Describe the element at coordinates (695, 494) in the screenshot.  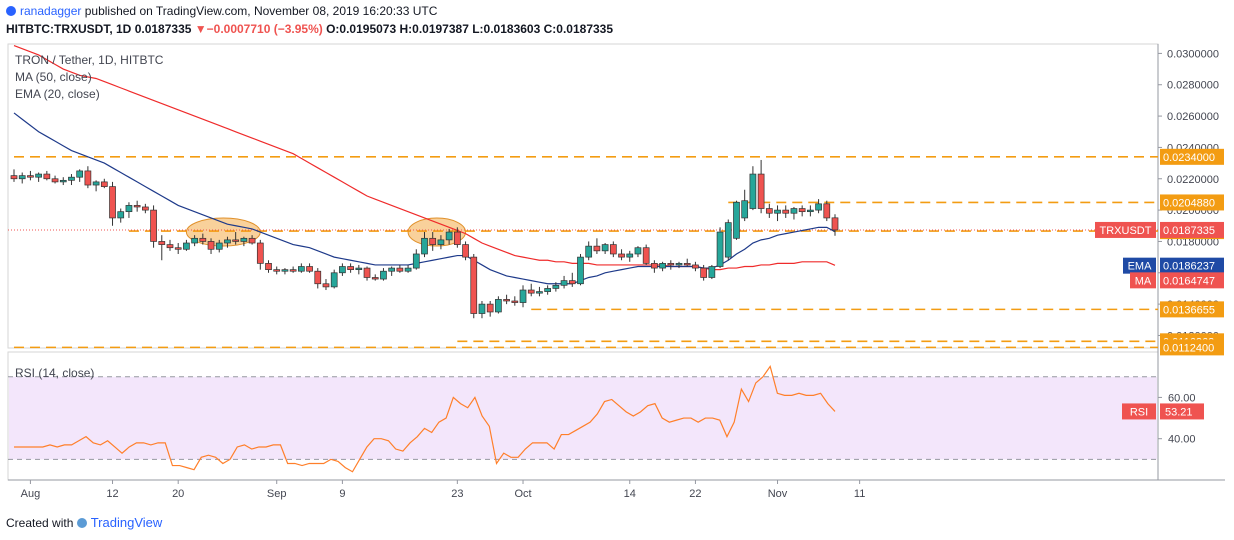
I see `time-tick-label: 22` at that location.